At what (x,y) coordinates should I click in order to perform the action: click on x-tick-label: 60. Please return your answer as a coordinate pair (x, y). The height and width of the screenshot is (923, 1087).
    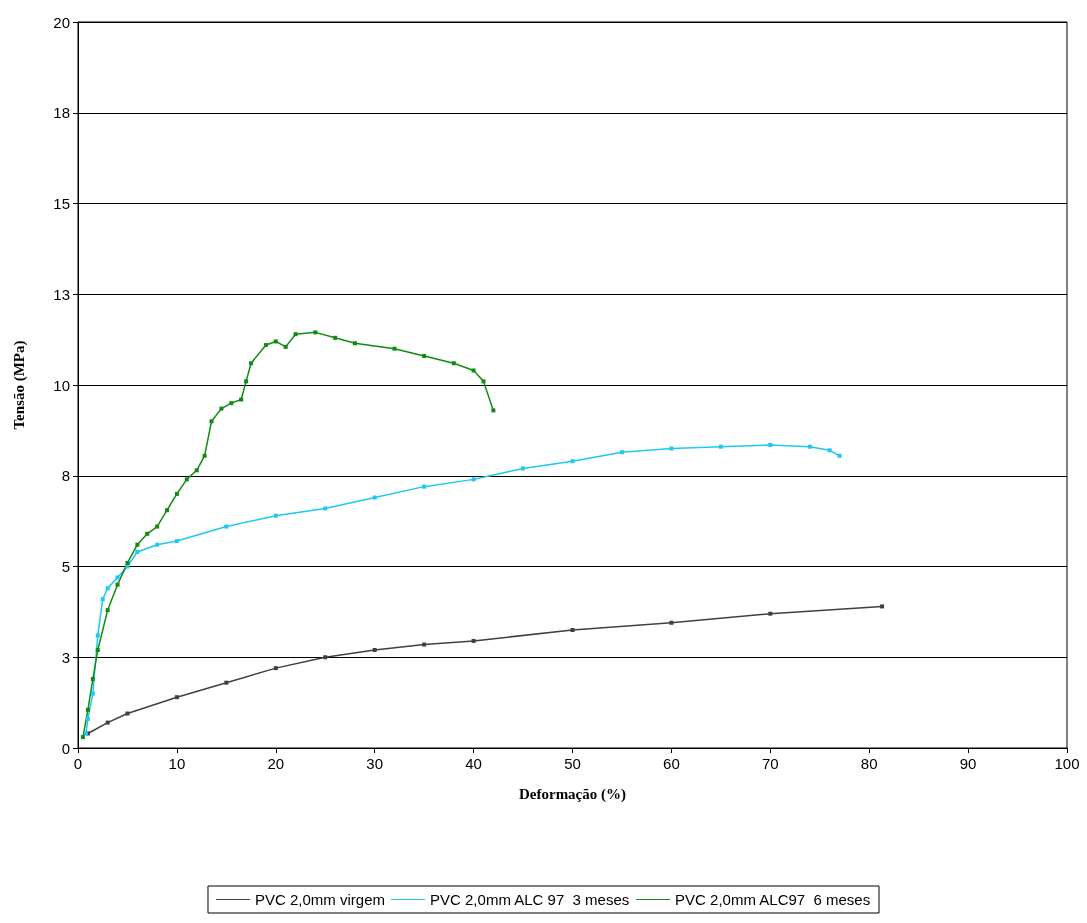
    Looking at the image, I should click on (671, 763).